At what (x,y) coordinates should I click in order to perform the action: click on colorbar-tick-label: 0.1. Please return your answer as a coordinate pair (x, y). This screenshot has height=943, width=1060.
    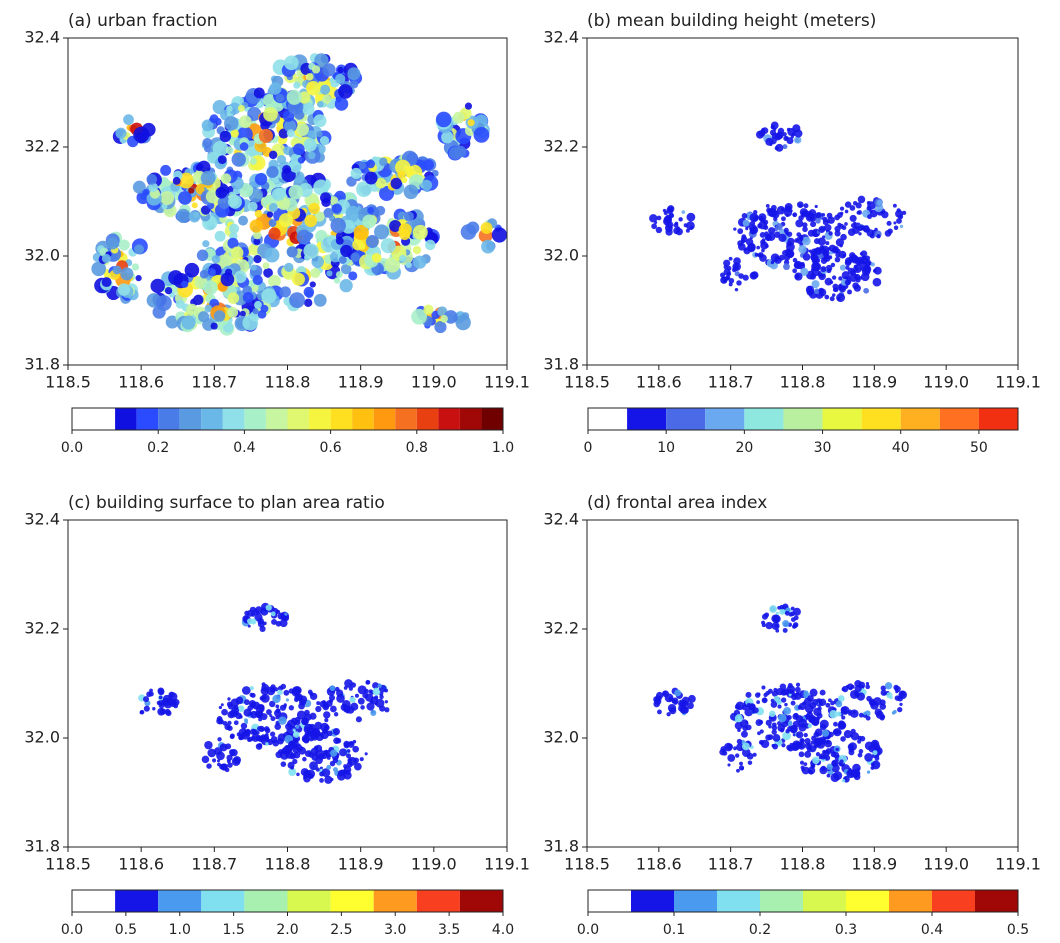
    Looking at the image, I should click on (674, 930).